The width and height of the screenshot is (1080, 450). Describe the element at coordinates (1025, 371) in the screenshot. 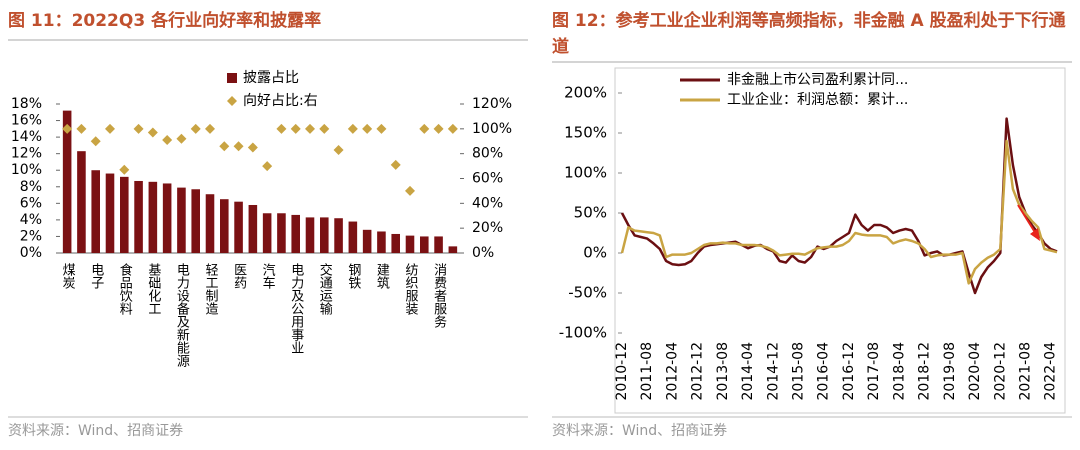

I see `x-tick-label: 2021-08` at that location.